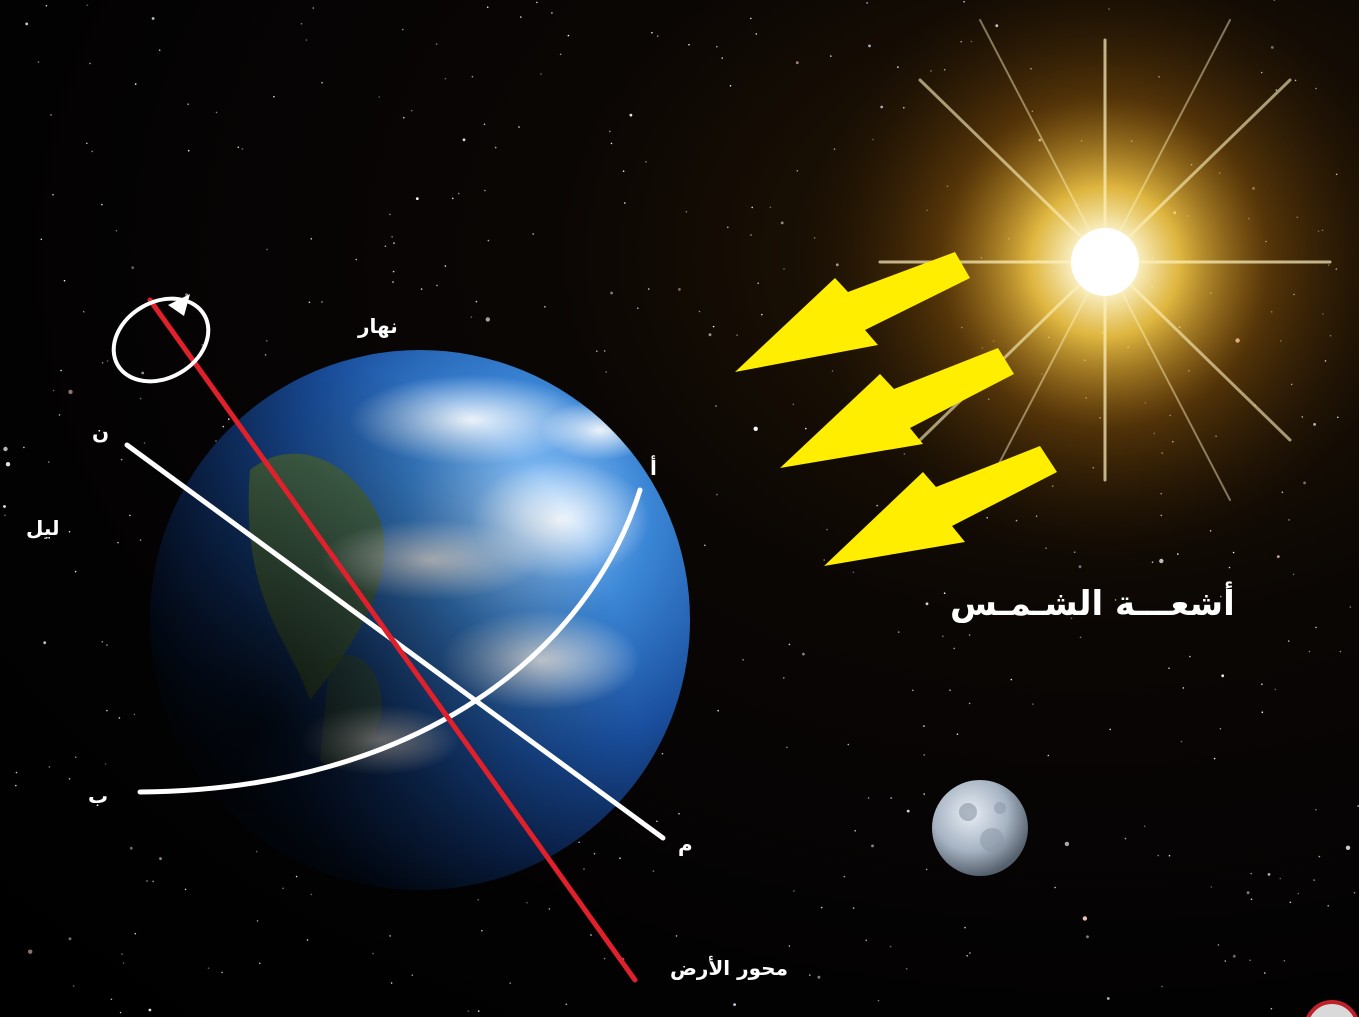  Describe the element at coordinates (980, 828) in the screenshot. I see `moon` at that location.